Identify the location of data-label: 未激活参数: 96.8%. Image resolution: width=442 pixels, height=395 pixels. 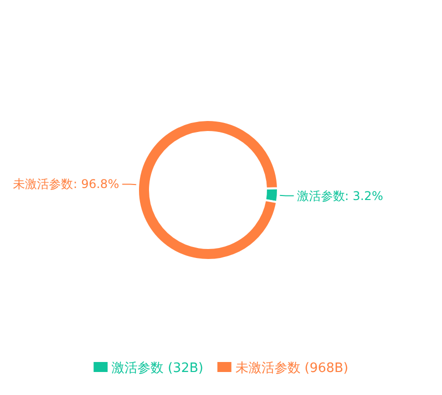
(66, 184).